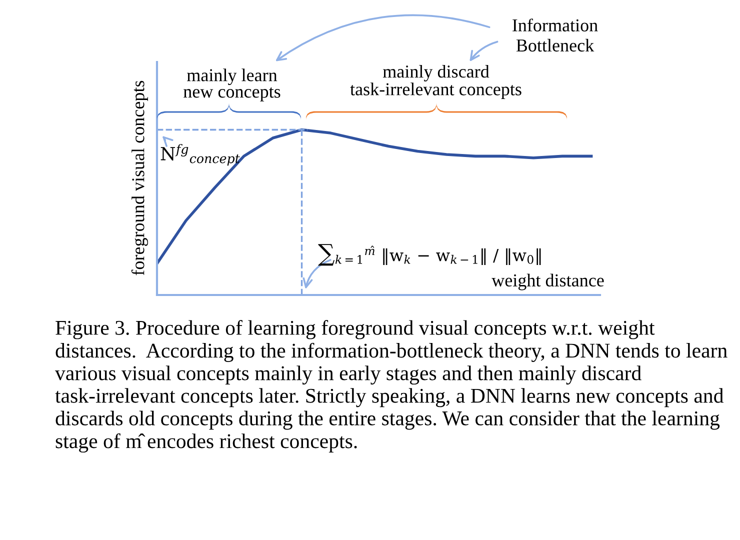  Describe the element at coordinates (200, 155) in the screenshot. I see `annotation: N$^{fg}$$_{concept}$` at that location.